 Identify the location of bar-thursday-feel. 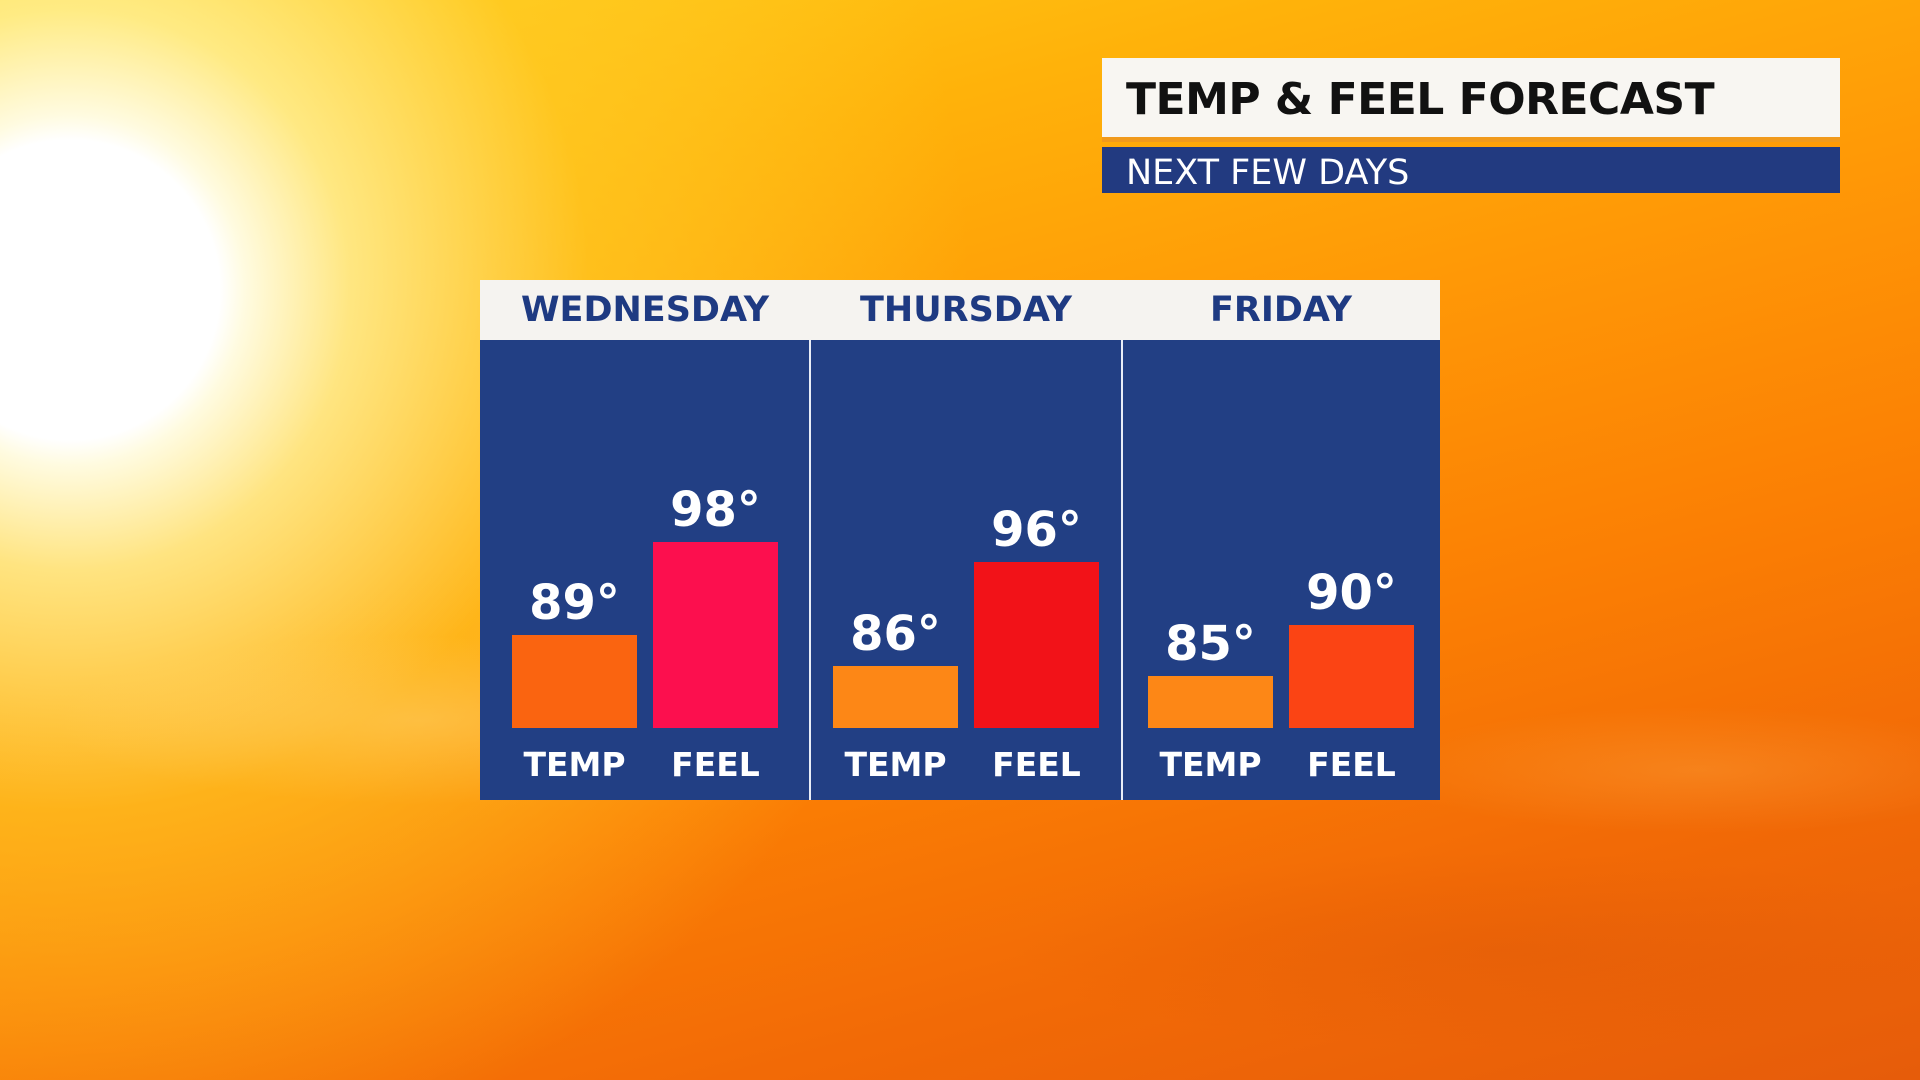
(1036, 645).